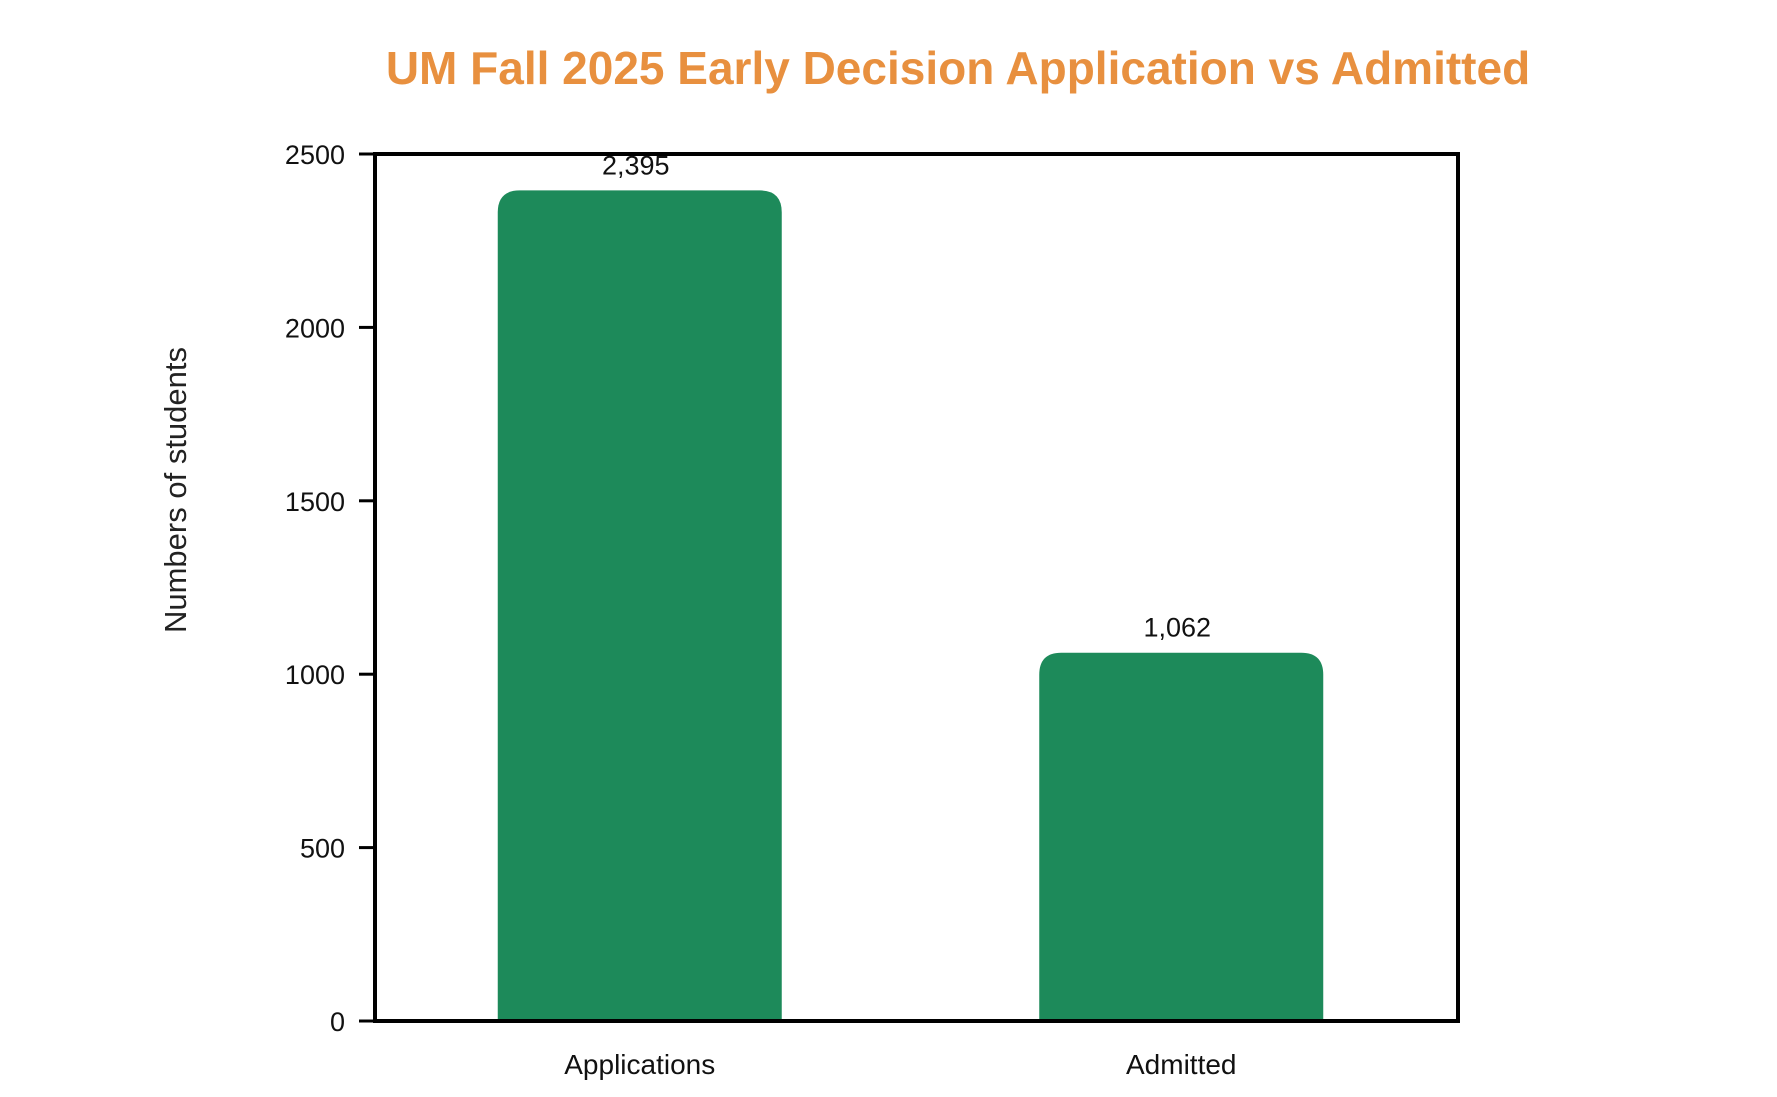  I want to click on y-tick-label-2500: 2500, so click(315, 155).